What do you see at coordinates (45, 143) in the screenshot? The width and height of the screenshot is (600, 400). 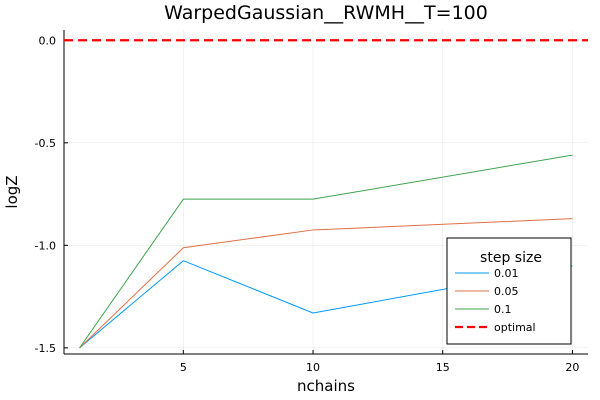 I see `y-tick-label-1: -0.5` at bounding box center [45, 143].